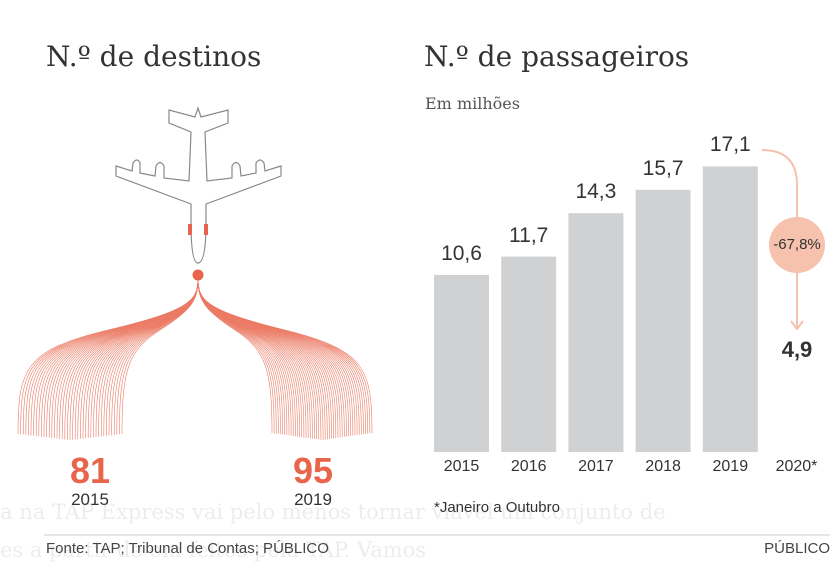  I want to click on footnote: *Janeiro a Outubro, so click(497, 507).